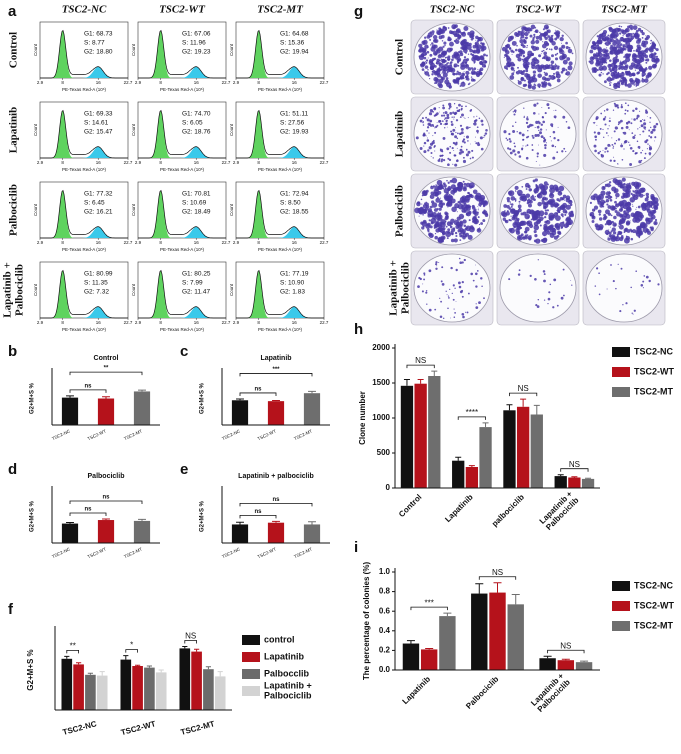  Describe the element at coordinates (84, 169) in the screenshot. I see `x-axis-label: PE-Texas Red-A (10⁶)` at that location.